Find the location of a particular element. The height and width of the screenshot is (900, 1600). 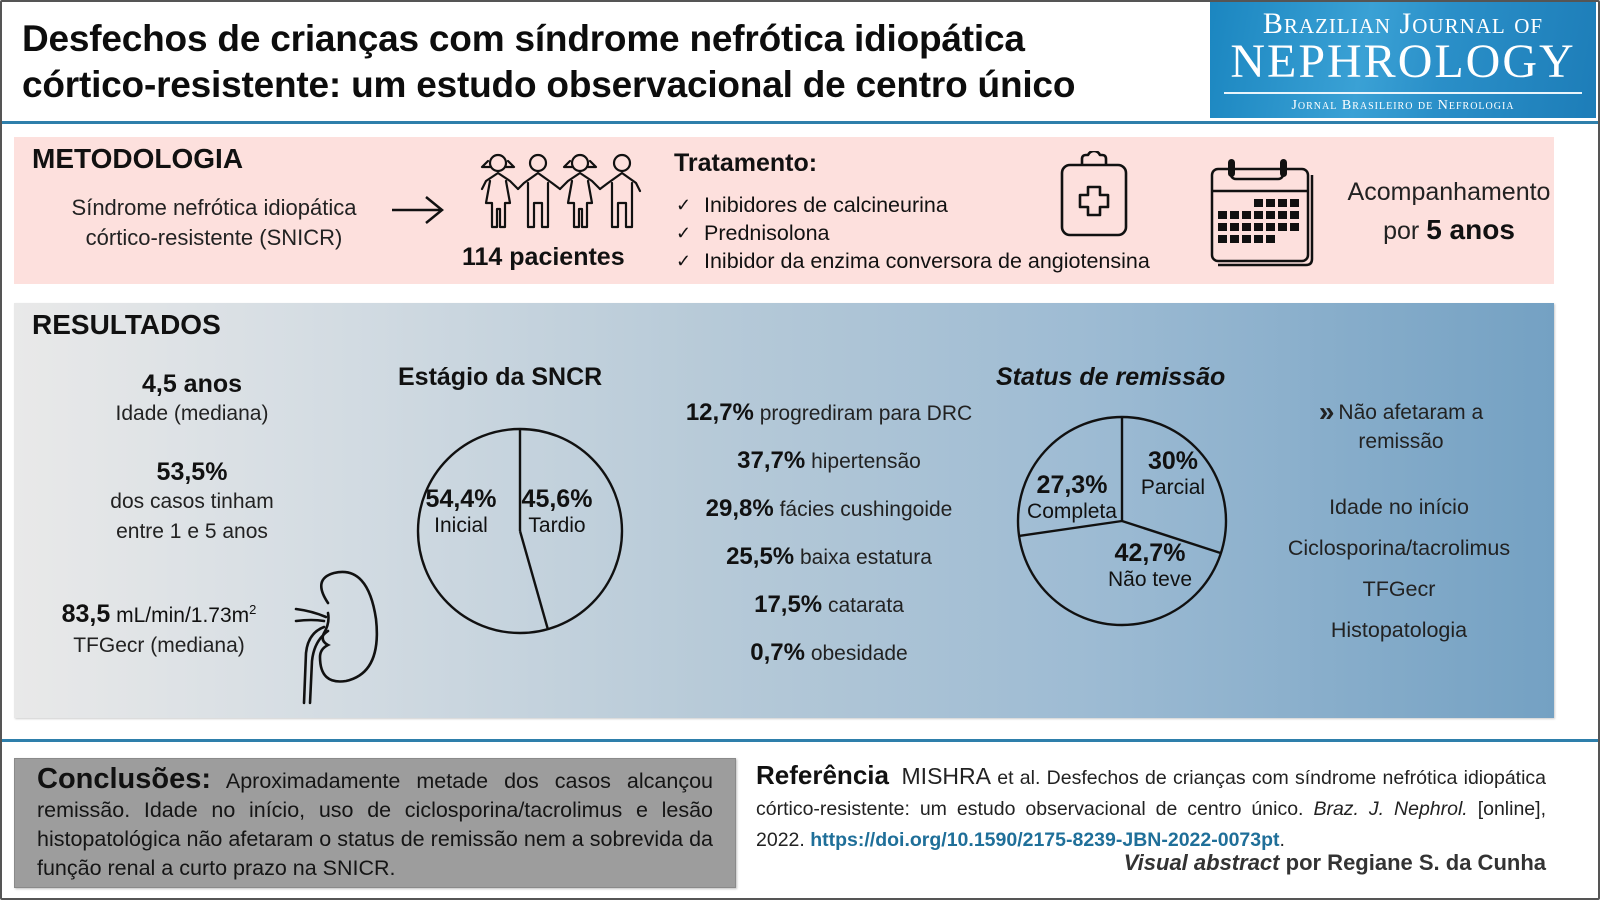

credit-italic: Visual abstract is located at coordinates (1201, 862).